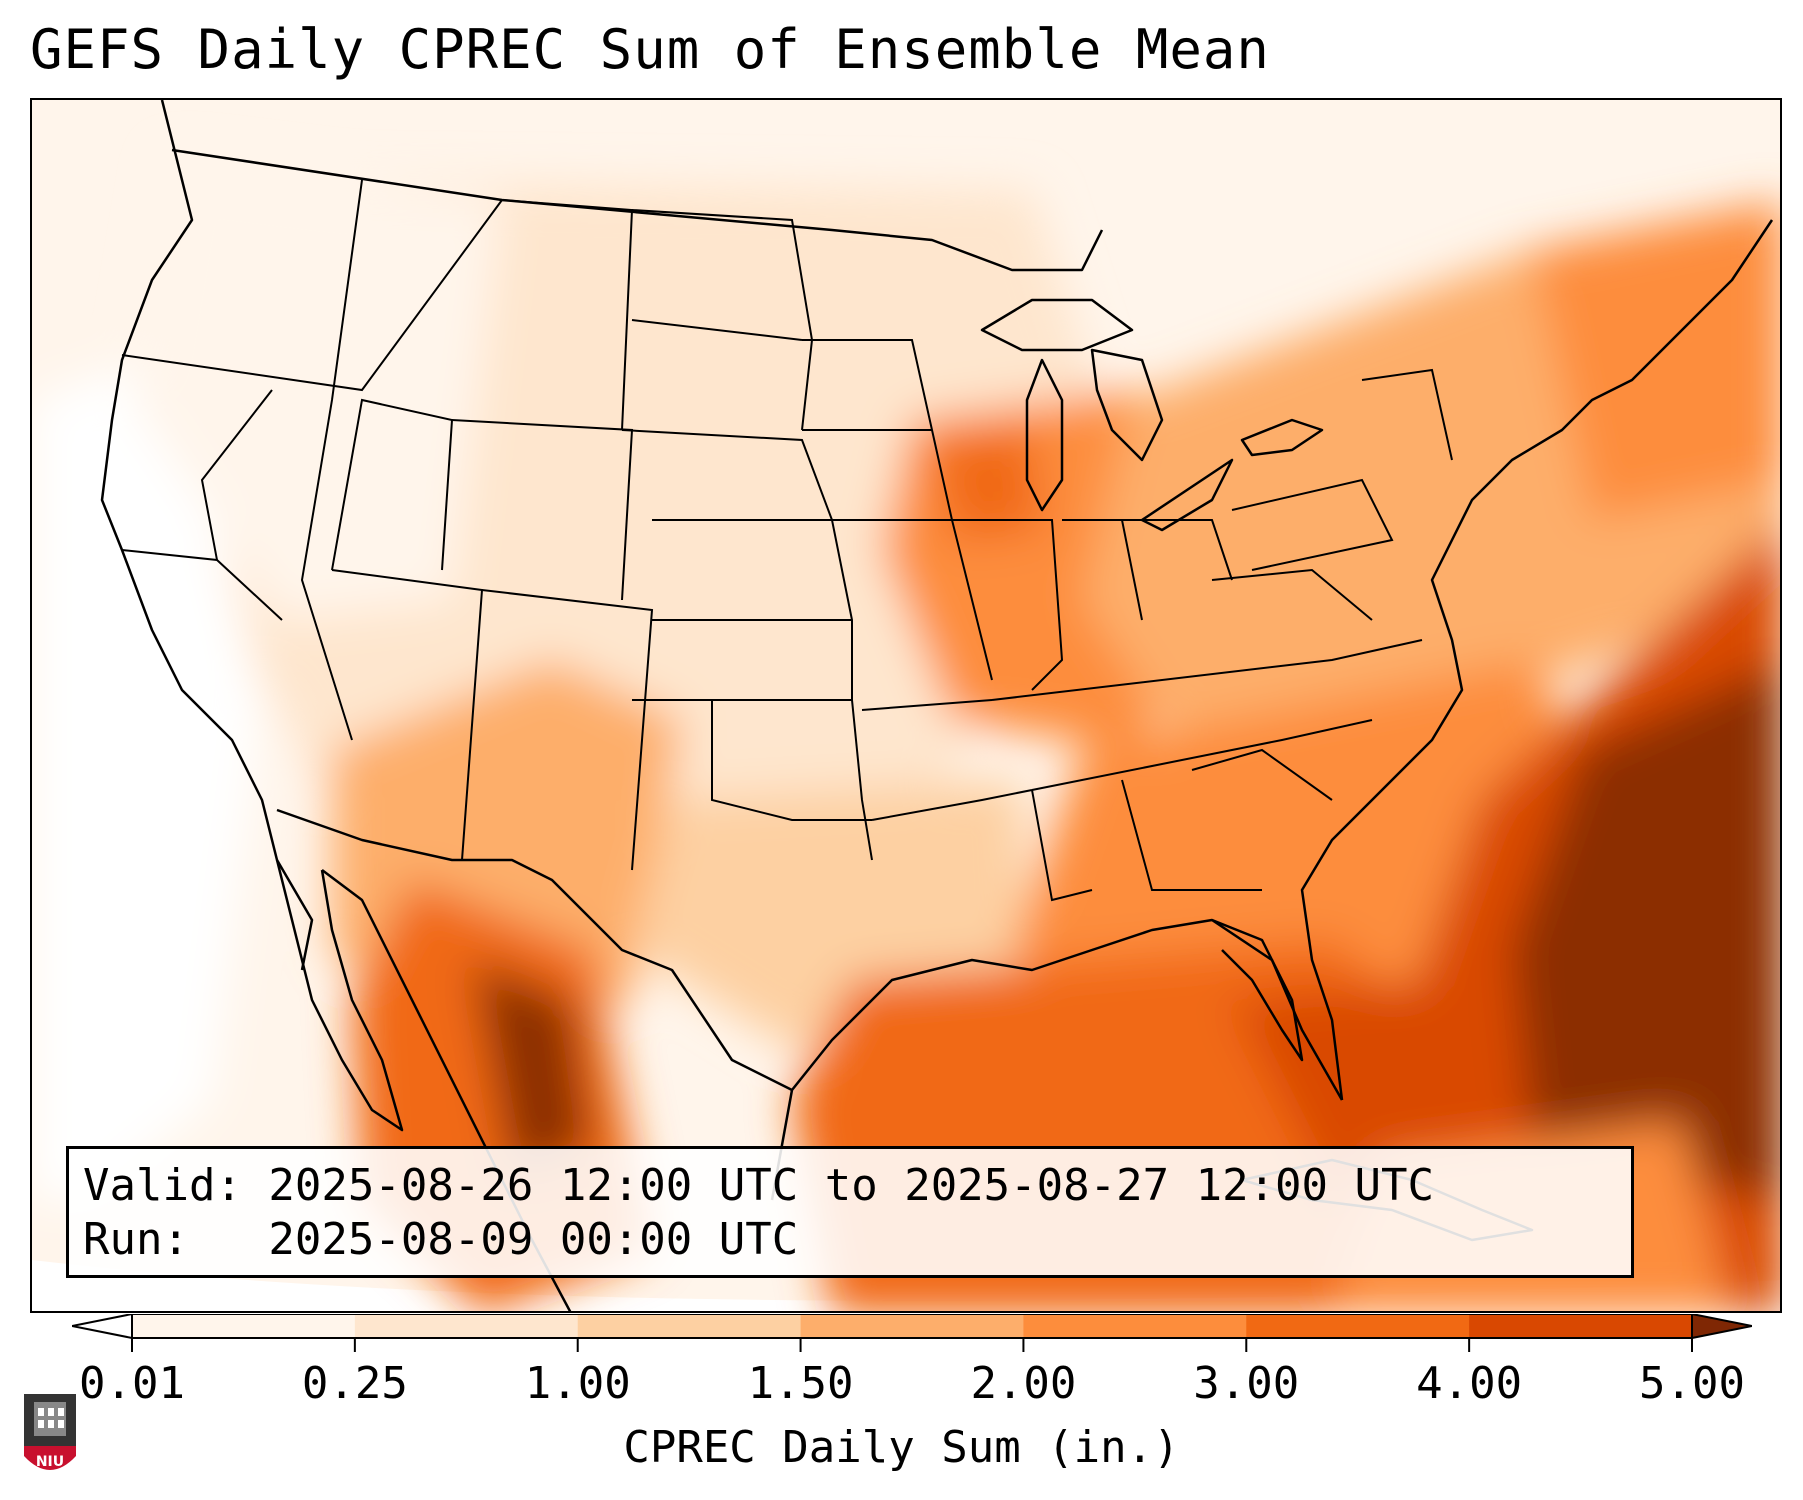 The image size is (1803, 1500). What do you see at coordinates (102, 1327) in the screenshot?
I see `colorbar-under-extension` at bounding box center [102, 1327].